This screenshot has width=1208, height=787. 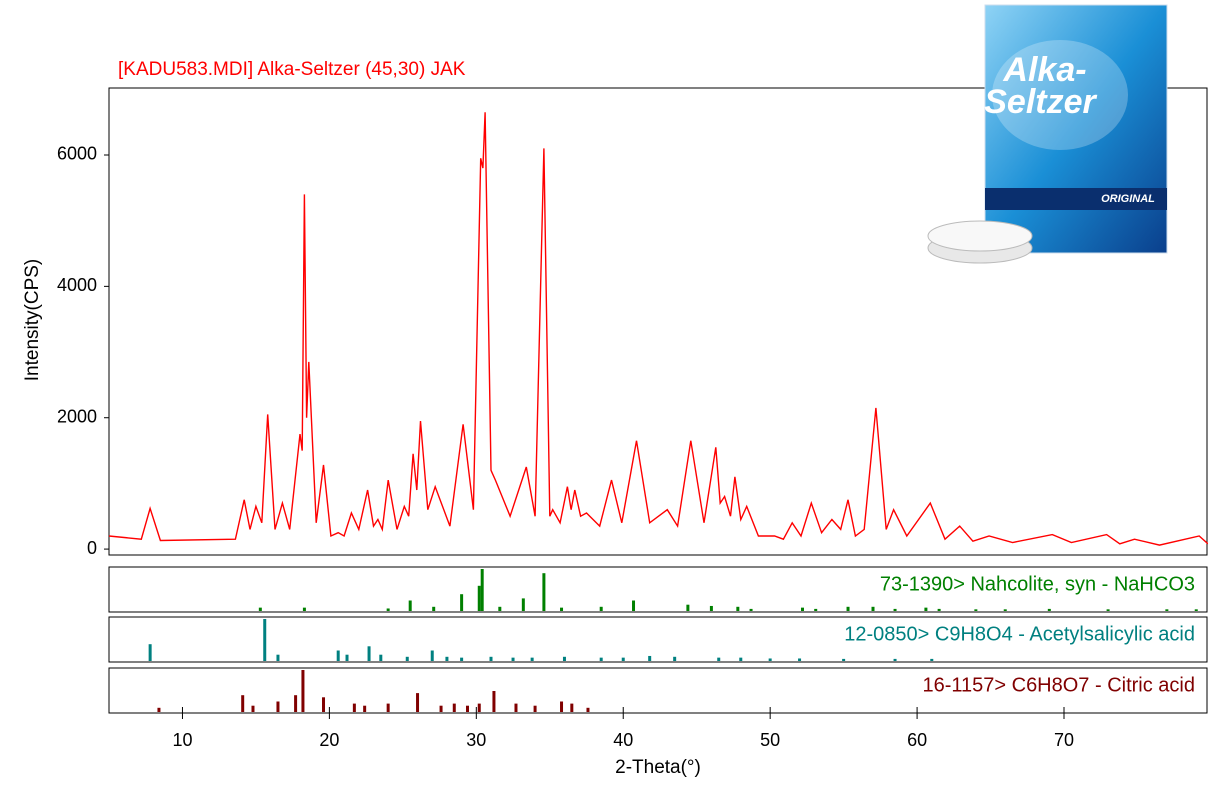 I want to click on reference-label: 12-0850> C9H8O4 - Acetylsalicylic acid, so click(x=1019, y=634).